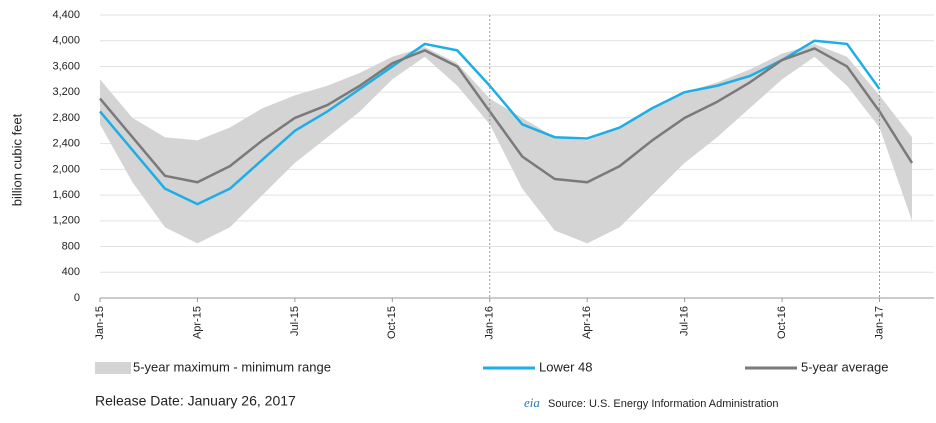 The width and height of the screenshot is (936, 423). I want to click on y-tick-label: 3,600, so click(66, 66).